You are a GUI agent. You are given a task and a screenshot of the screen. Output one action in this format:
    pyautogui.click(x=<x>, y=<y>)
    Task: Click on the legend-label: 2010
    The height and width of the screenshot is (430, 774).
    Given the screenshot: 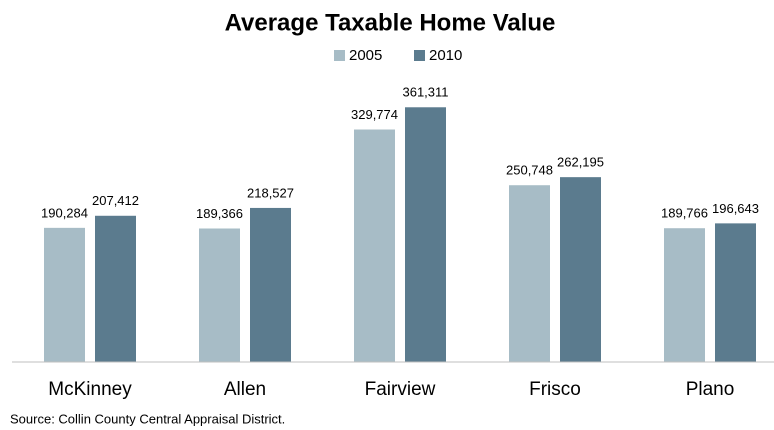 What is the action you would take?
    pyautogui.click(x=445, y=55)
    